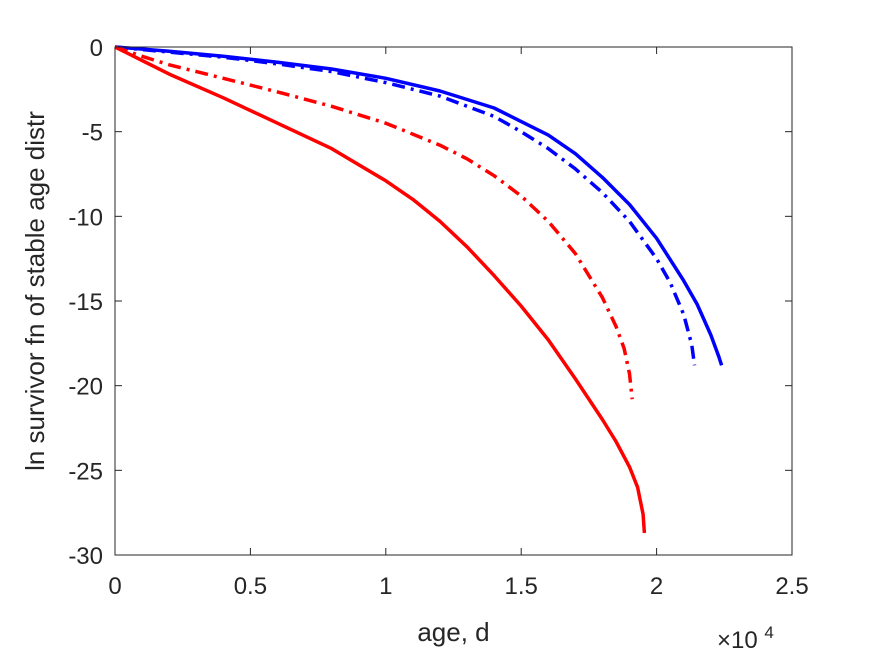  Describe the element at coordinates (85, 471) in the screenshot. I see `y-tick-label: -25` at that location.